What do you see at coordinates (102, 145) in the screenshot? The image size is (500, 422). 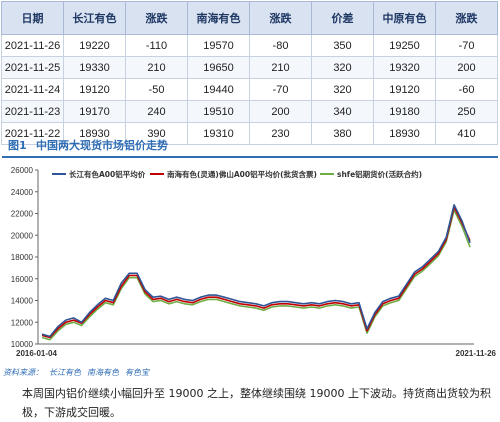 I see `figure-title: 中国两大现货市场铝价走势` at bounding box center [102, 145].